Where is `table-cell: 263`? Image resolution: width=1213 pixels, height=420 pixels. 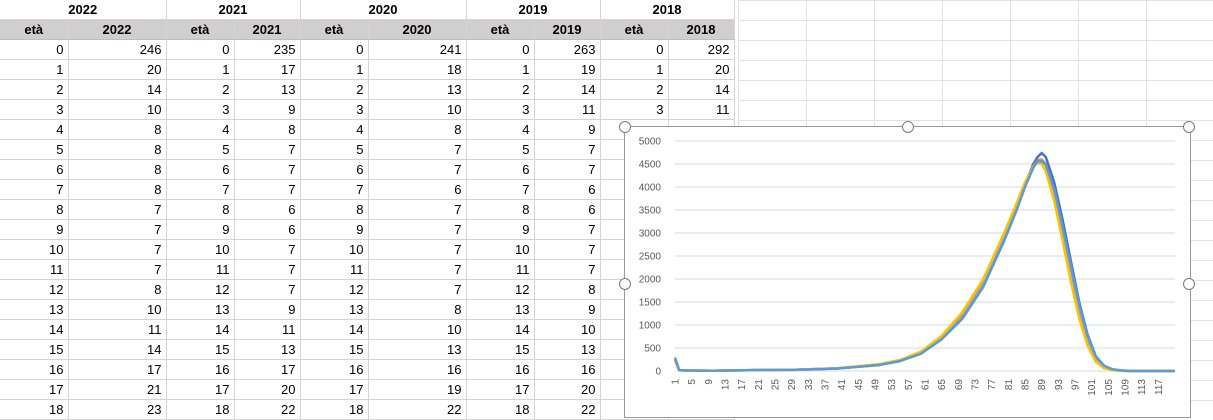
table-cell: 263 is located at coordinates (567, 49).